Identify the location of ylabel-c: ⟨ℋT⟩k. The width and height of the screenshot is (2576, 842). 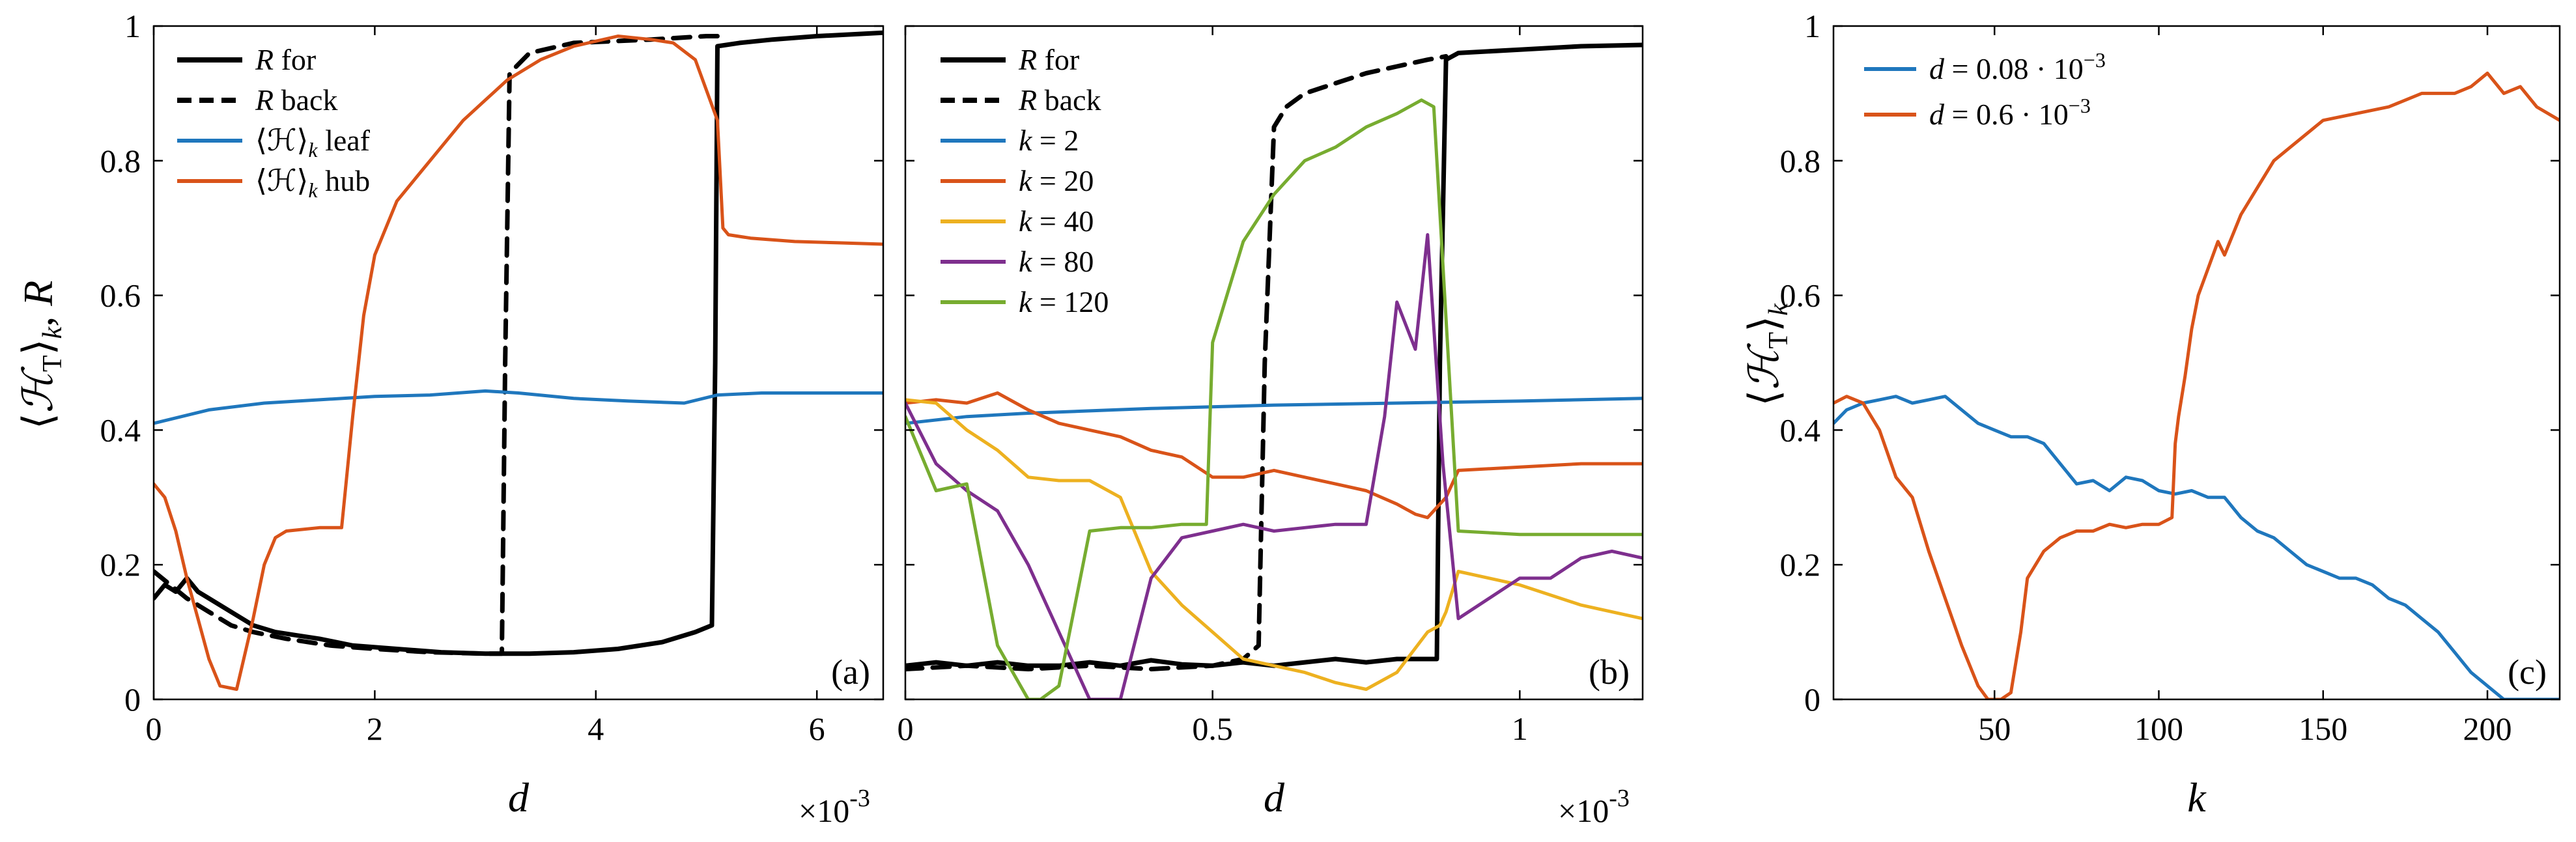
(1767, 354).